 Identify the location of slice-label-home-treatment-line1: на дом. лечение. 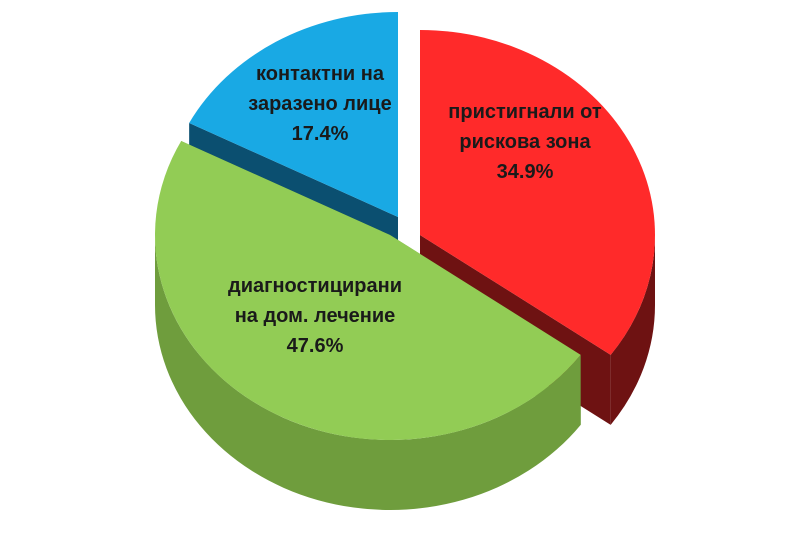
(315, 316).